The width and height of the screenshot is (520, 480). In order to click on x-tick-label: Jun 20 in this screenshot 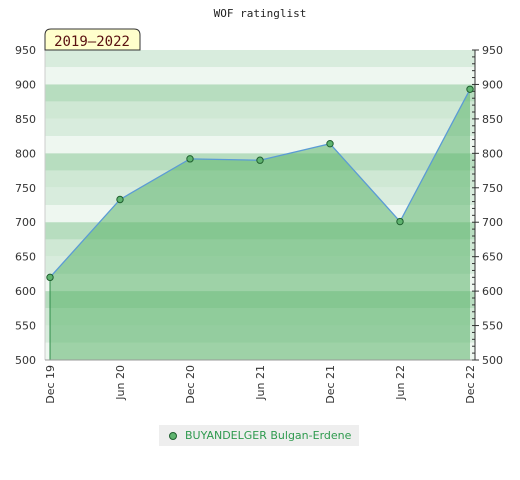, I will do `click(120, 383)`.